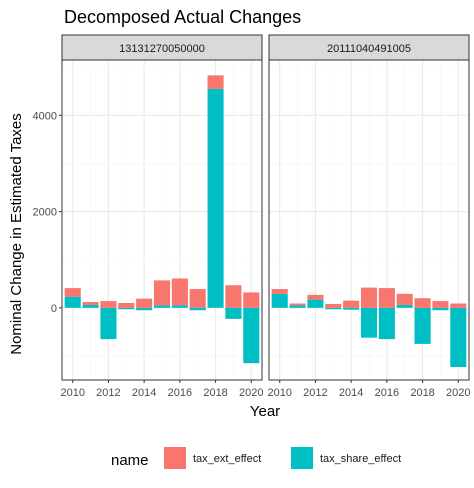  I want to click on legend-key-tax-ext-effect, so click(175, 458).